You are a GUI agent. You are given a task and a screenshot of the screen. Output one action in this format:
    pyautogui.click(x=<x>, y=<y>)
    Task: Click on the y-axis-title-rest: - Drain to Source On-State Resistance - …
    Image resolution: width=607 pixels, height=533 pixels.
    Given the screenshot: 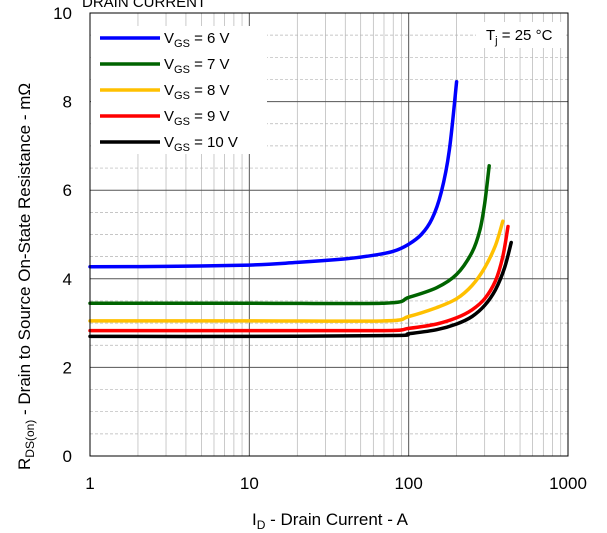 What is the action you would take?
    pyautogui.click(x=24, y=251)
    